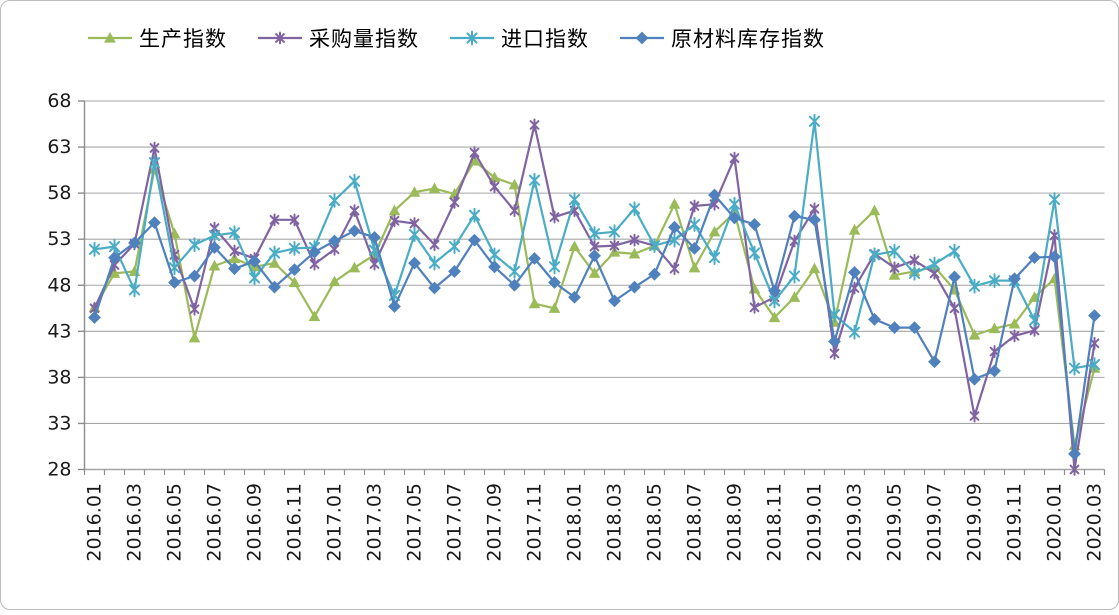  I want to click on x-axis-label: 2017.07, so click(455, 522).